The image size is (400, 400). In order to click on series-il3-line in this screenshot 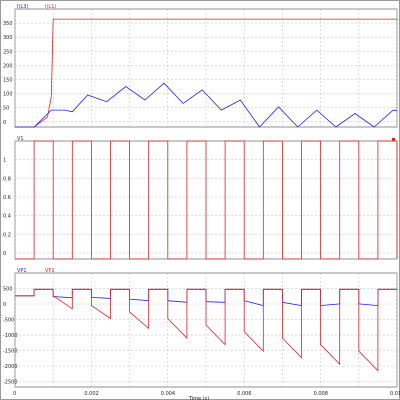, I will do `click(206, 105)`.